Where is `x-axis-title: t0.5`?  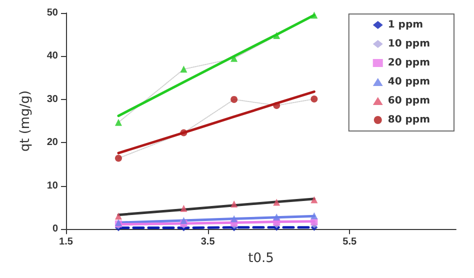 x-axis-title: t0.5 is located at coordinates (261, 258).